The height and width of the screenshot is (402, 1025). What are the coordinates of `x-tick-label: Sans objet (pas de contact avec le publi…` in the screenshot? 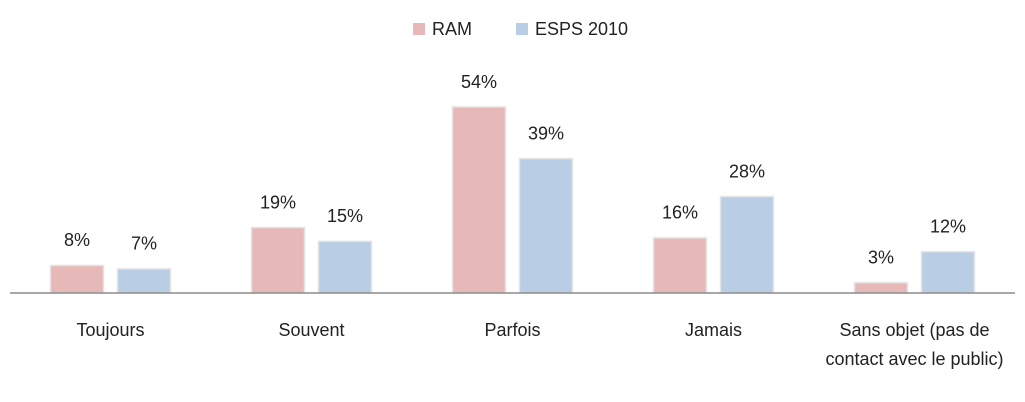 It's located at (914, 344).